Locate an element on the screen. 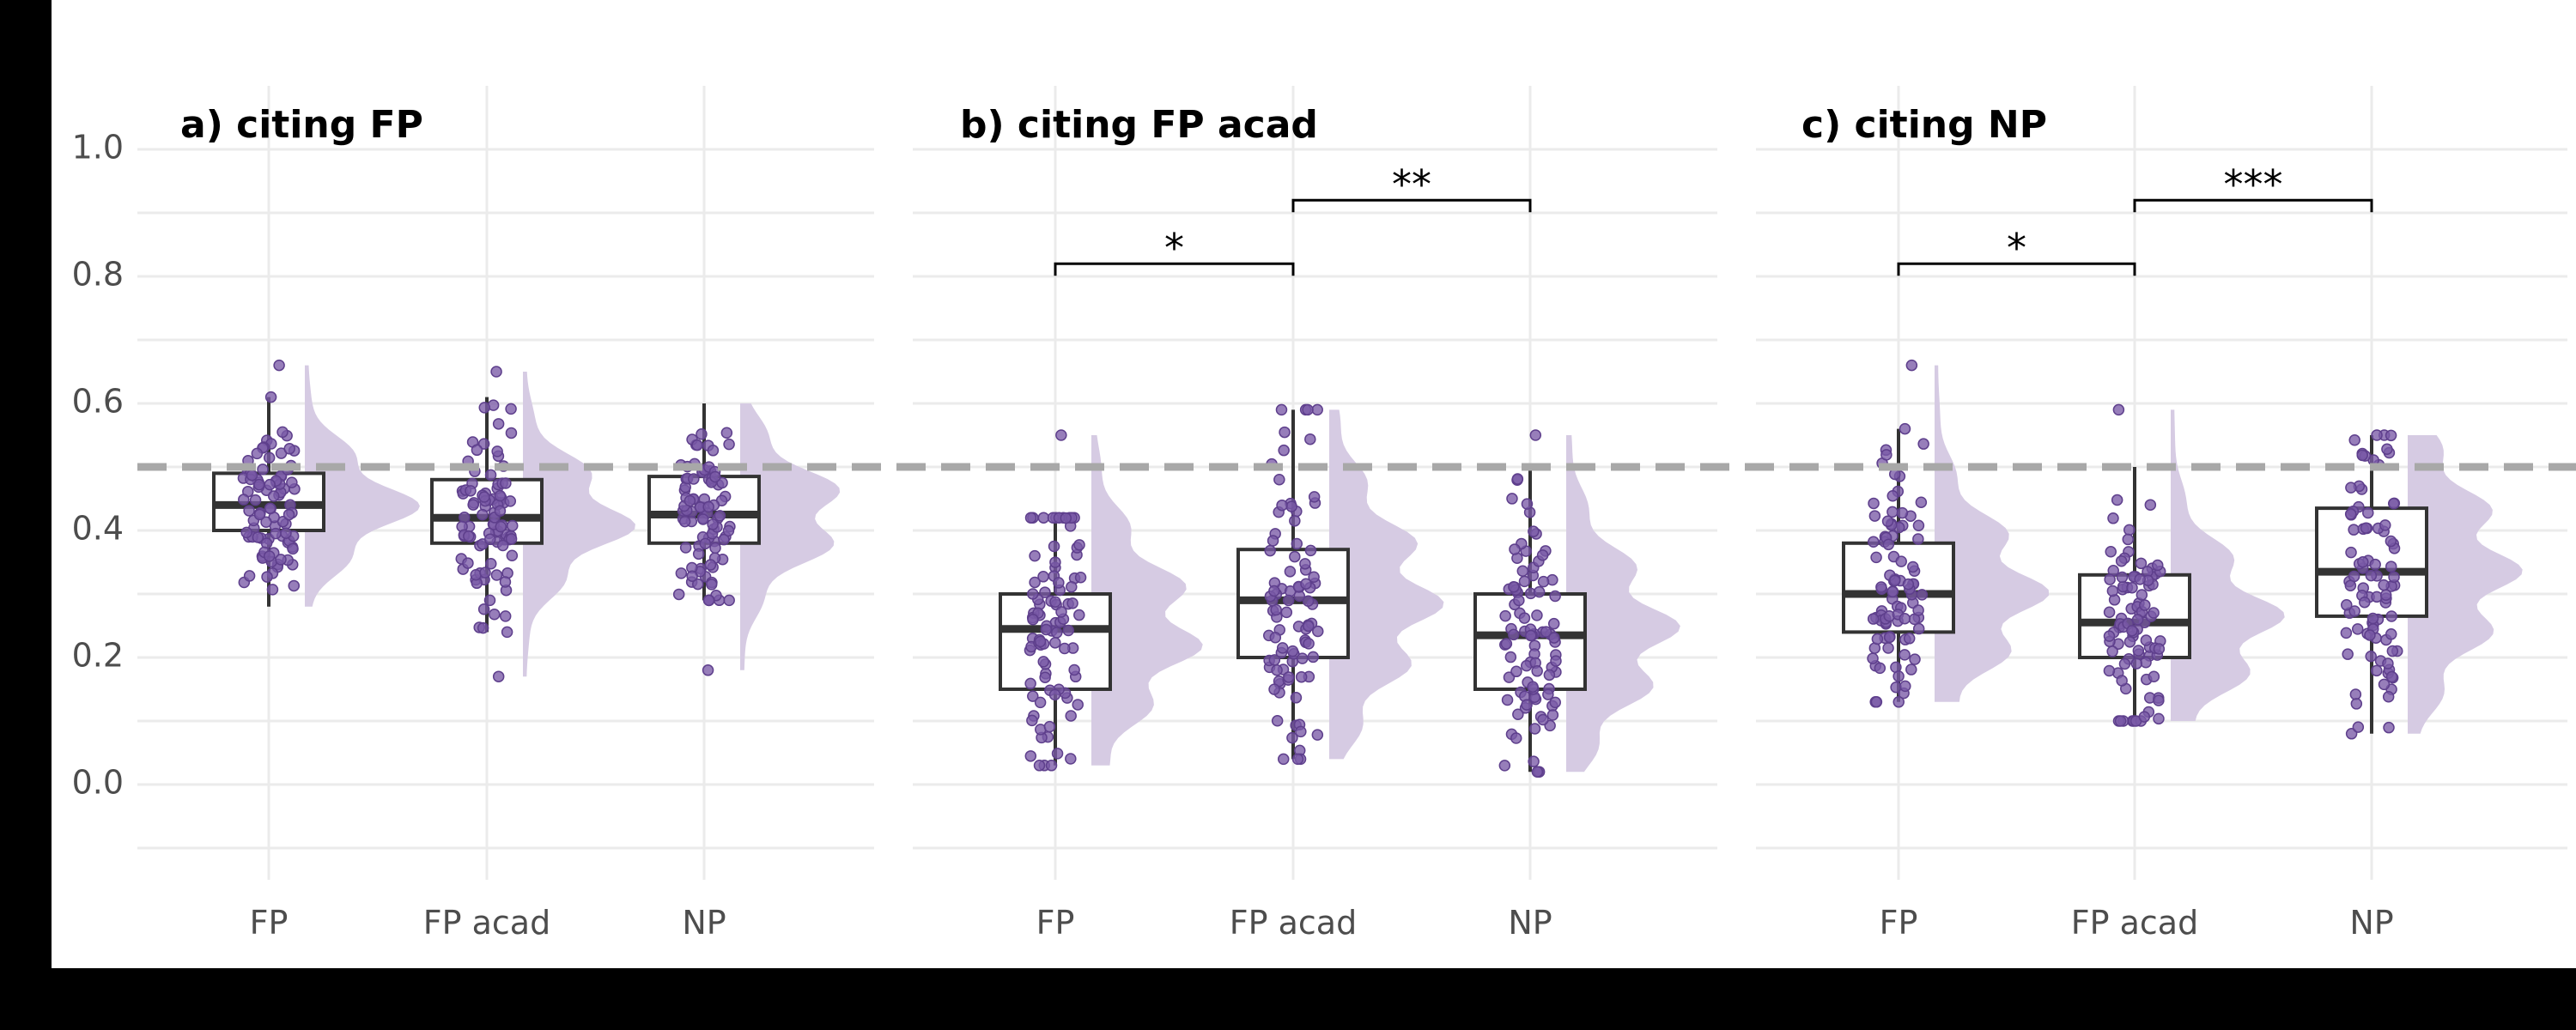  significance-label: * is located at coordinates (2017, 248).